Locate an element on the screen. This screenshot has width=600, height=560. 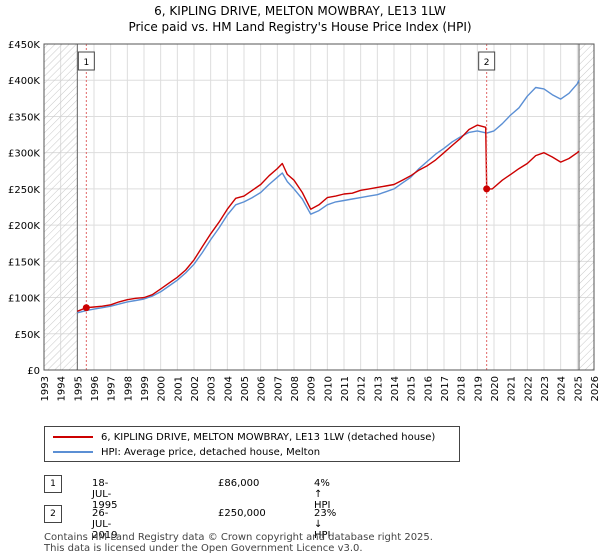
sale-hpi-2: 23% ↓ HPI is located at coordinates (325, 524).